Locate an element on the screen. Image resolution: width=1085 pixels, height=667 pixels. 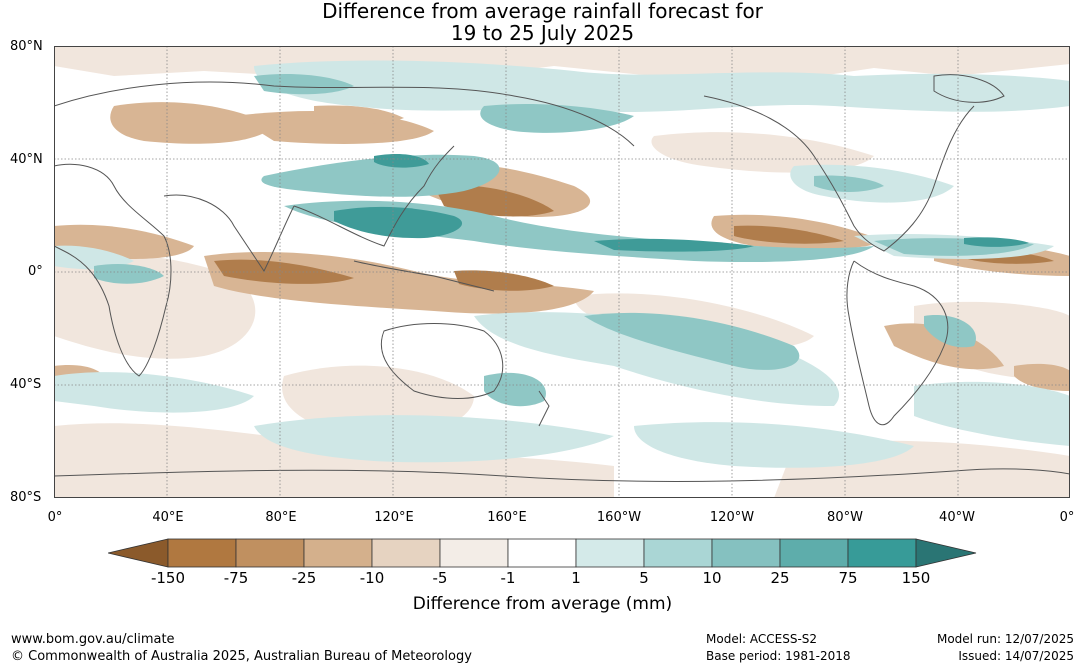
lat-label-40n: 40°N is located at coordinates (26, 159).